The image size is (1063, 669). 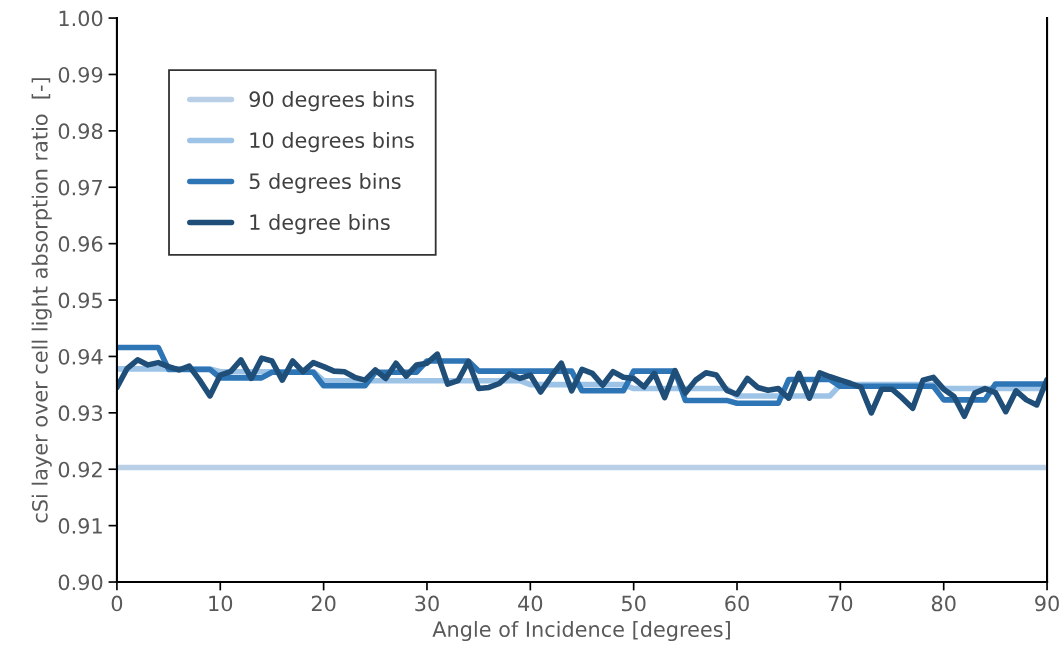 What do you see at coordinates (80, 526) in the screenshot?
I see `y-tick-label: 0.91` at bounding box center [80, 526].